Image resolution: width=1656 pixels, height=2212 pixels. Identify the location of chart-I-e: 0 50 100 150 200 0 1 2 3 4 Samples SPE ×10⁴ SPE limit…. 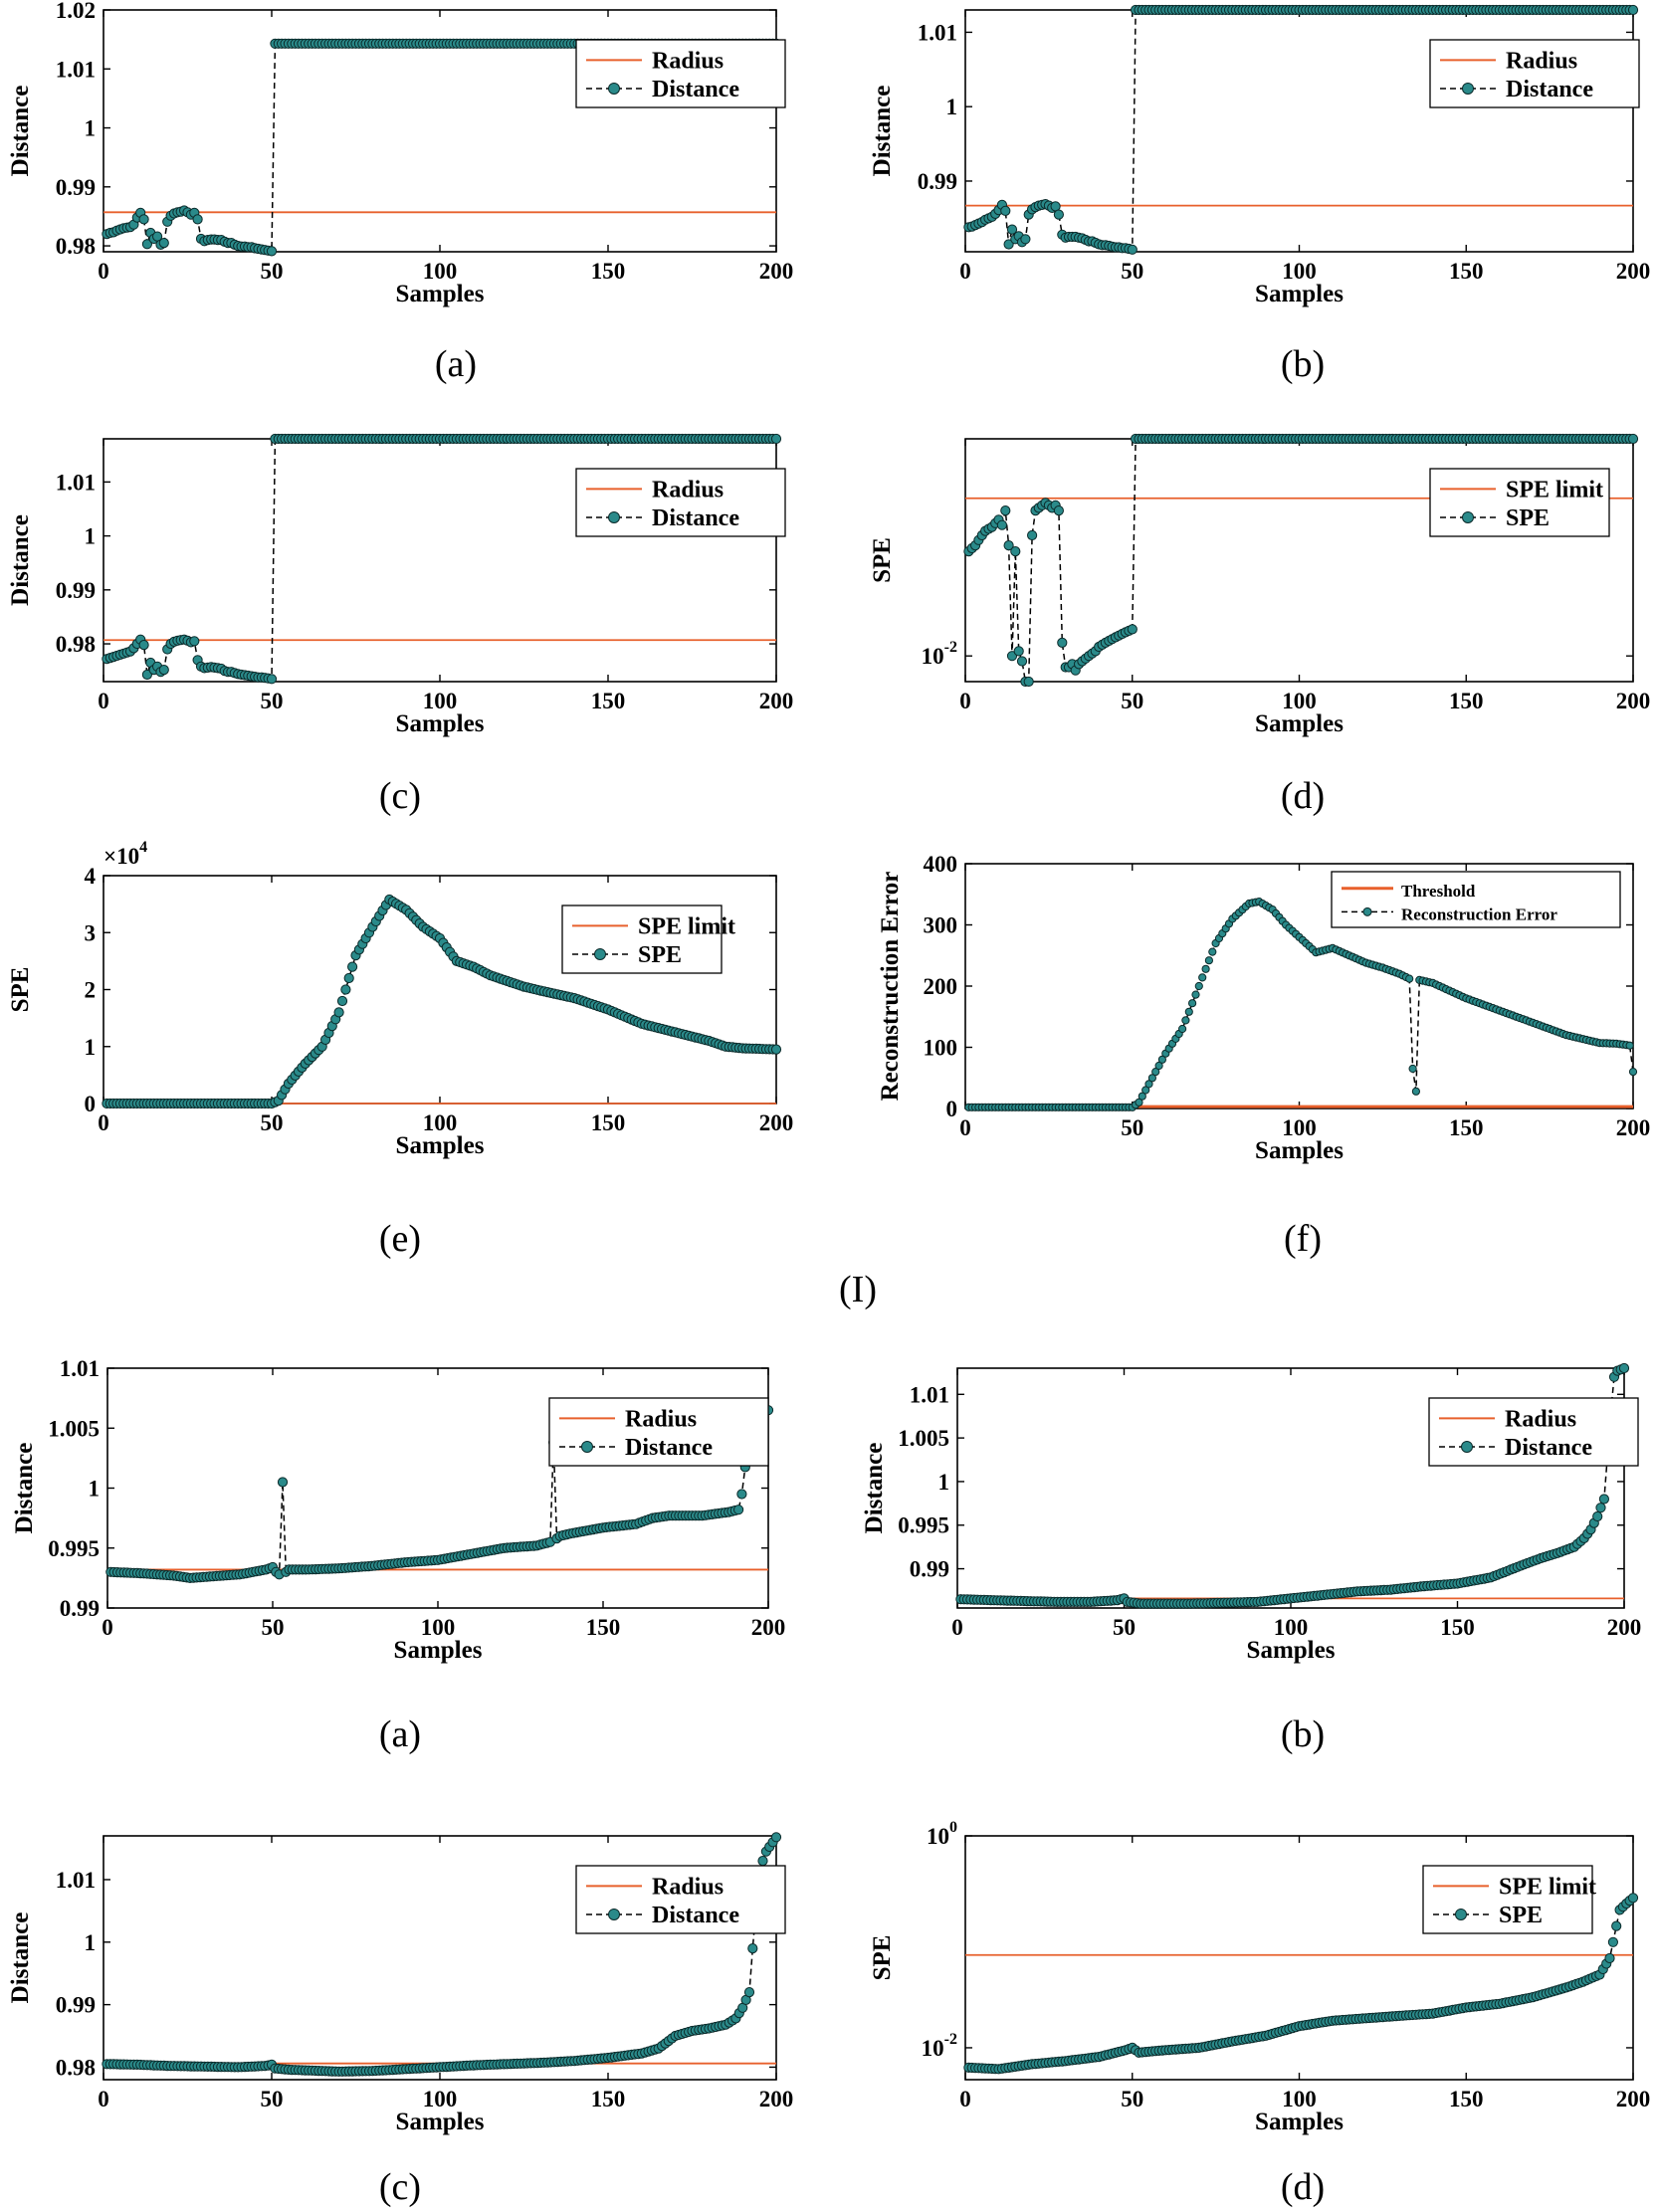
(400, 1049).